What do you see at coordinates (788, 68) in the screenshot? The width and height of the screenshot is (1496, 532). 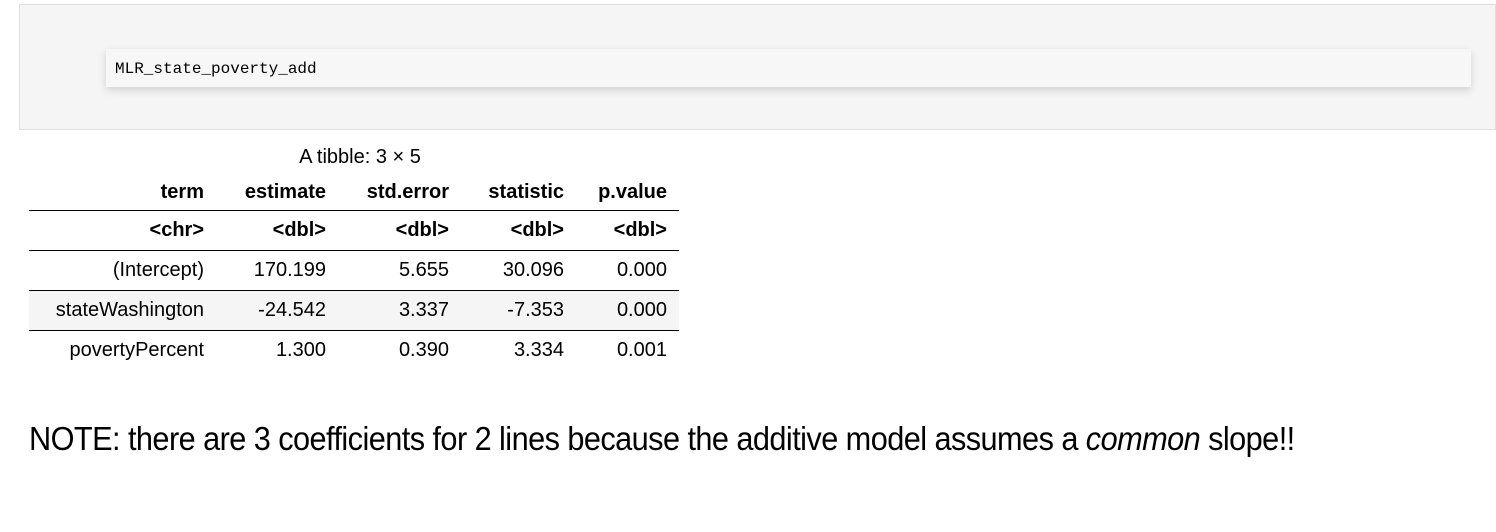 I see `code-editor: MLR_state_poverty_add` at bounding box center [788, 68].